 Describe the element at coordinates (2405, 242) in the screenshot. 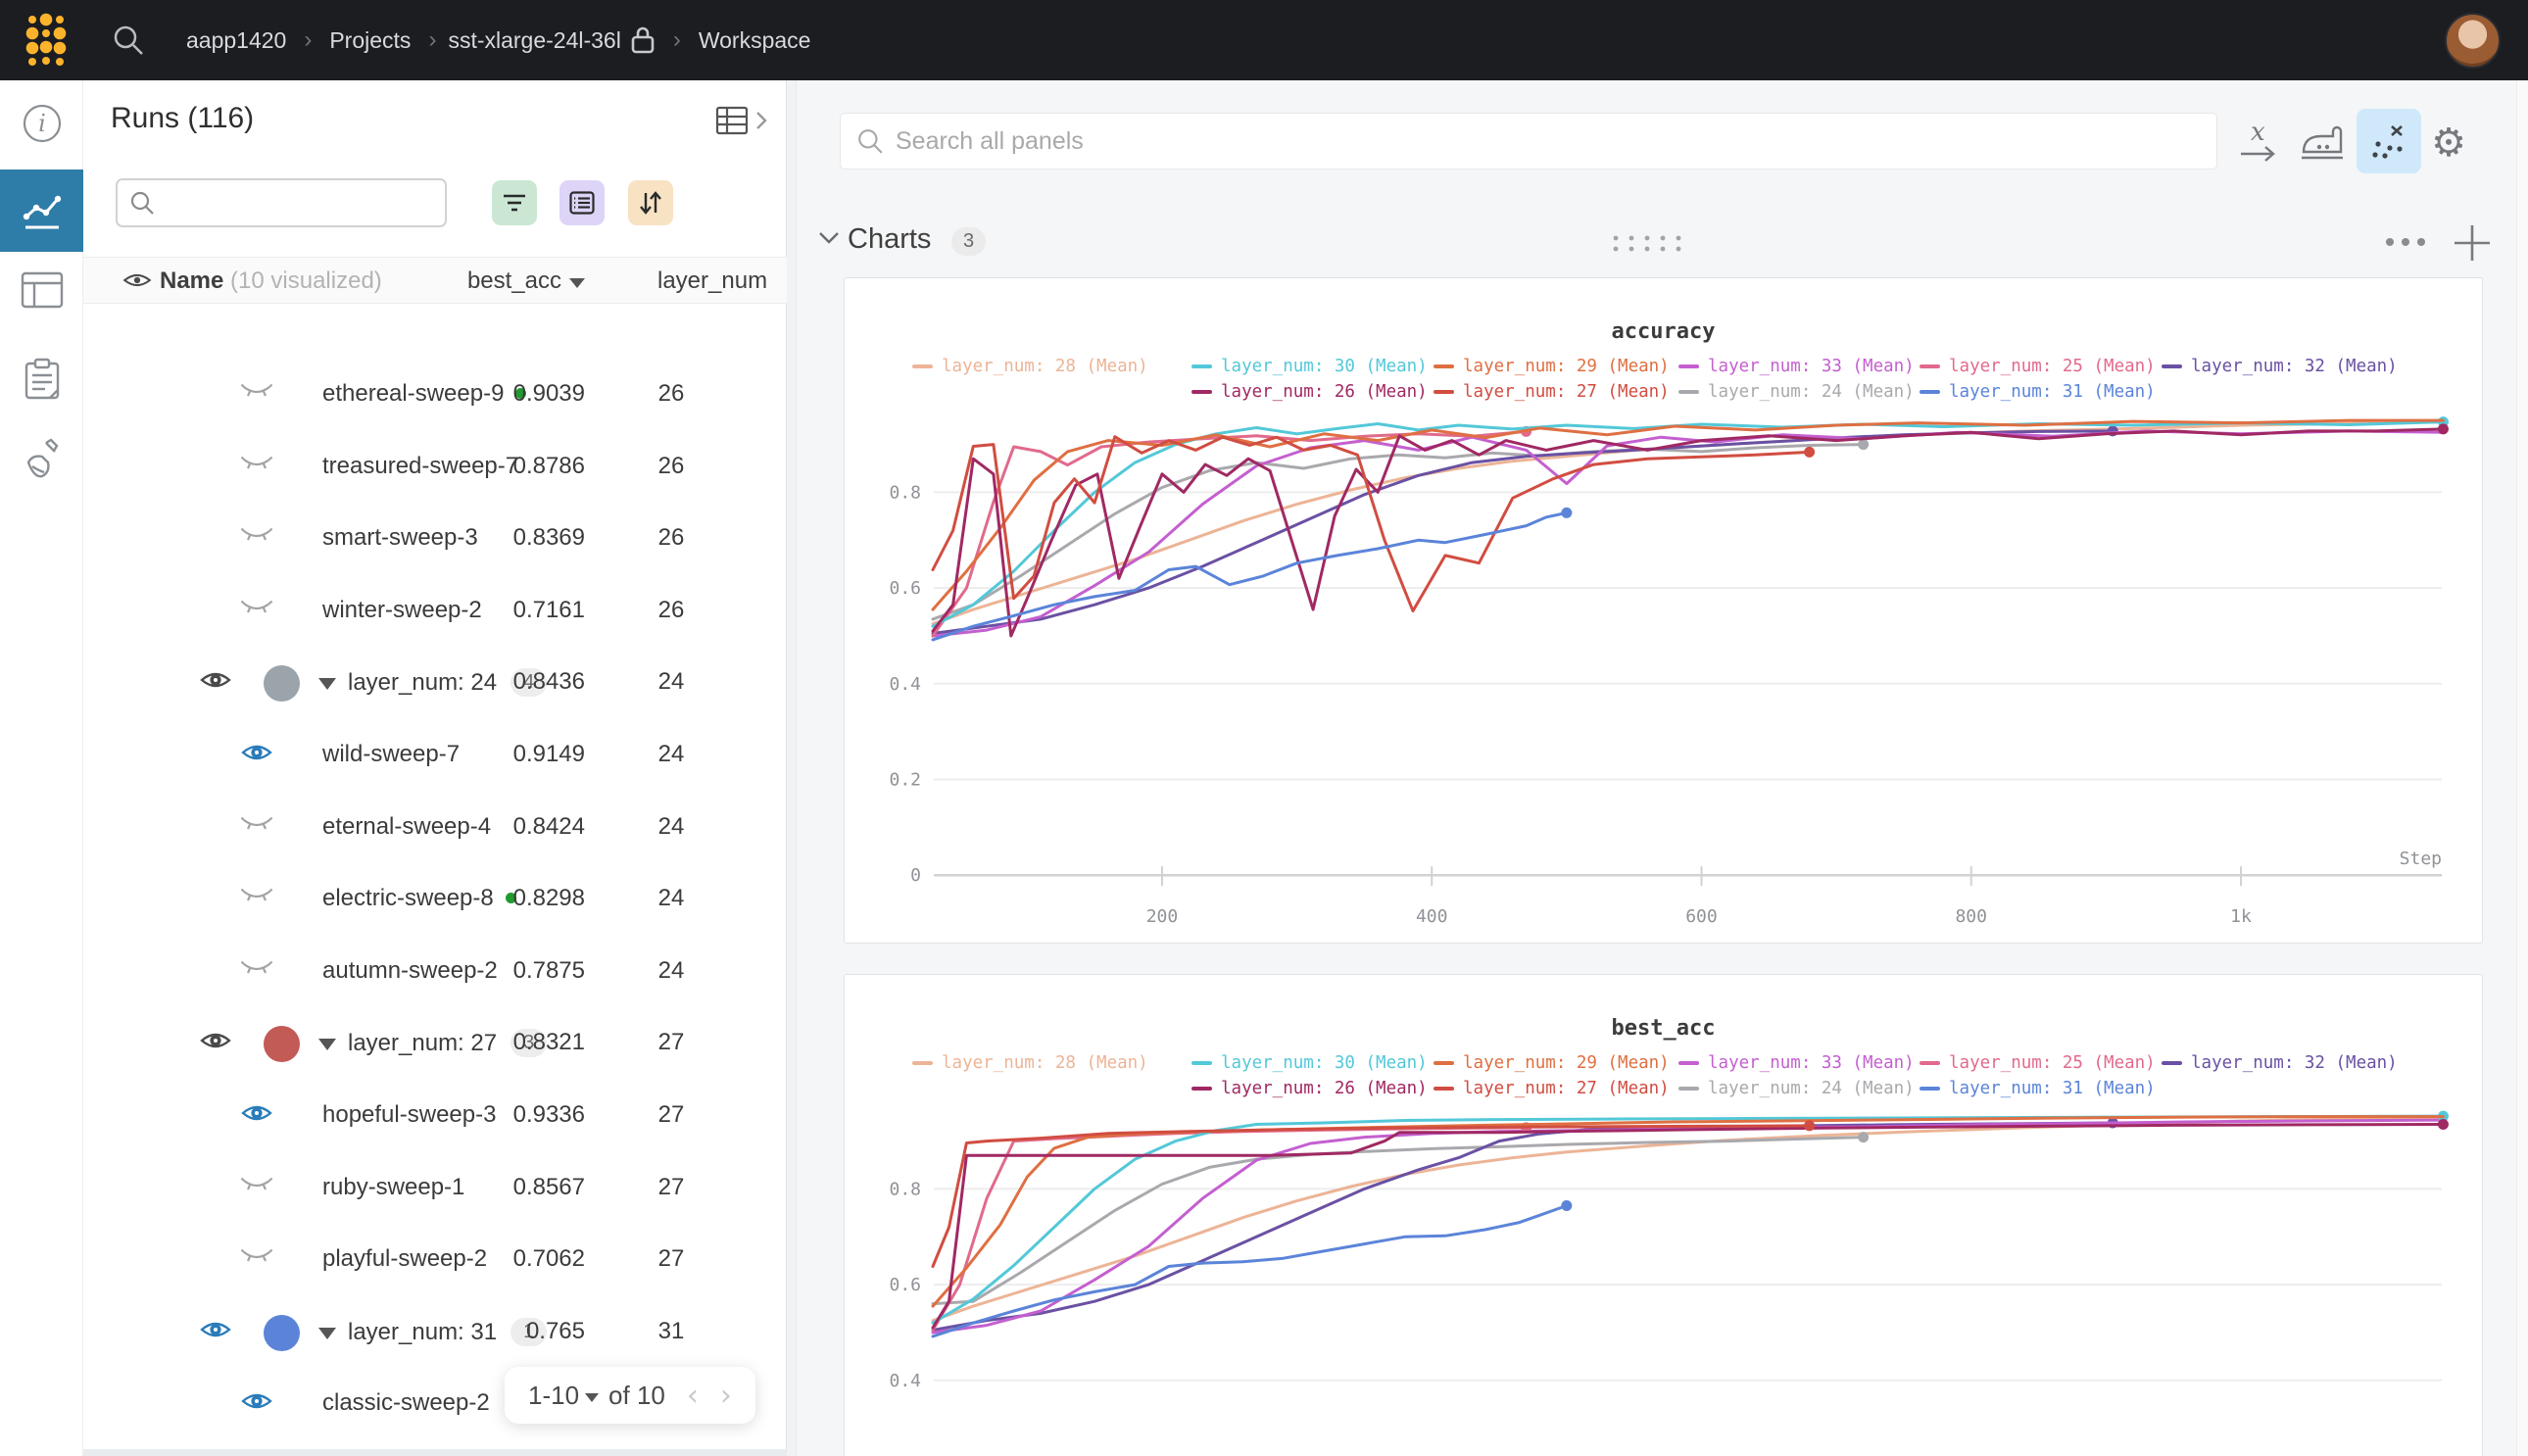

I see `section-menu-icon` at that location.